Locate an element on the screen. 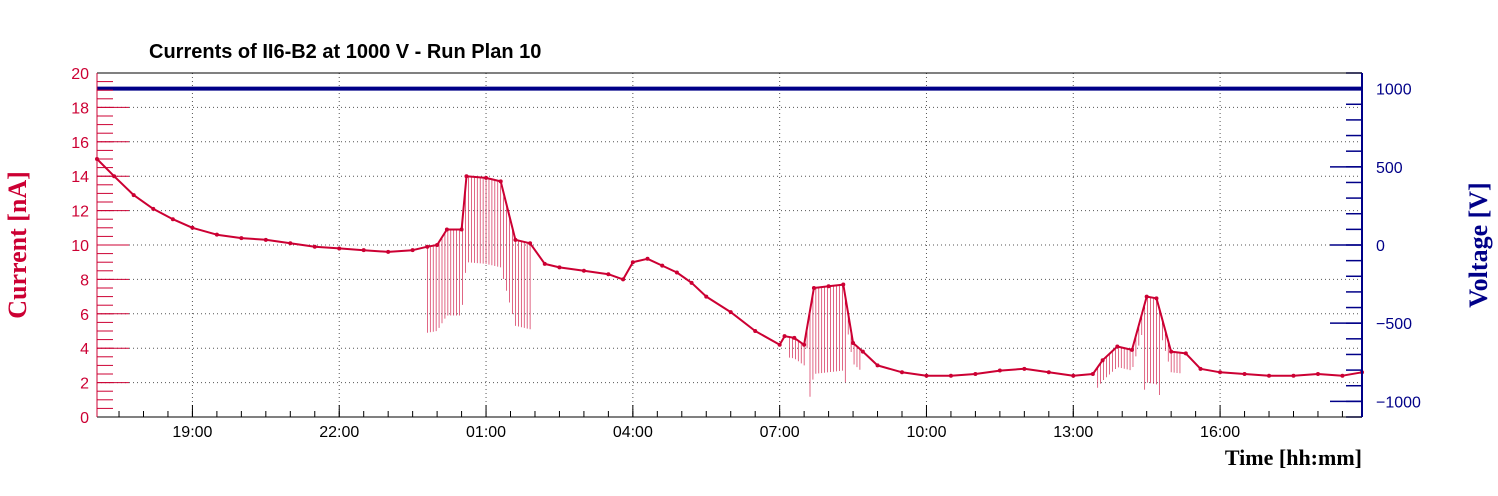 This screenshot has height=496, width=1498. x-axis-title: Time [hh:mm] is located at coordinates (1293, 457).